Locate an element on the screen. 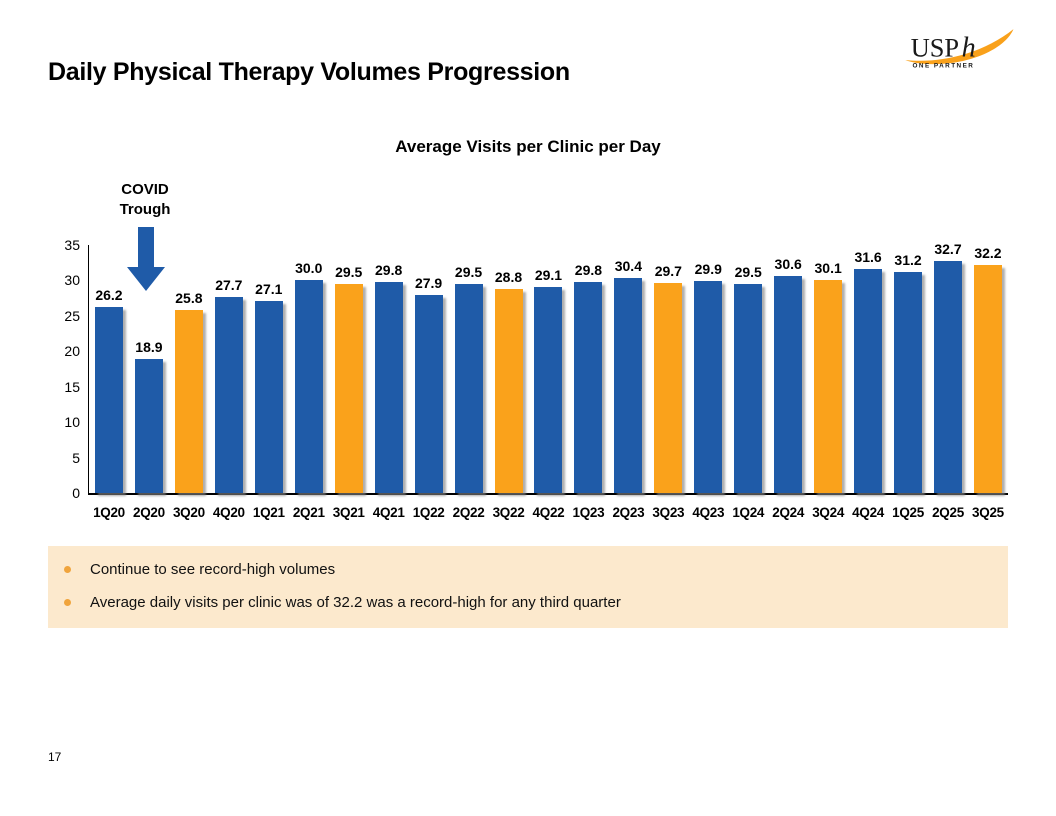  x-tick-1Q22: 1Q22 is located at coordinates (428, 512).